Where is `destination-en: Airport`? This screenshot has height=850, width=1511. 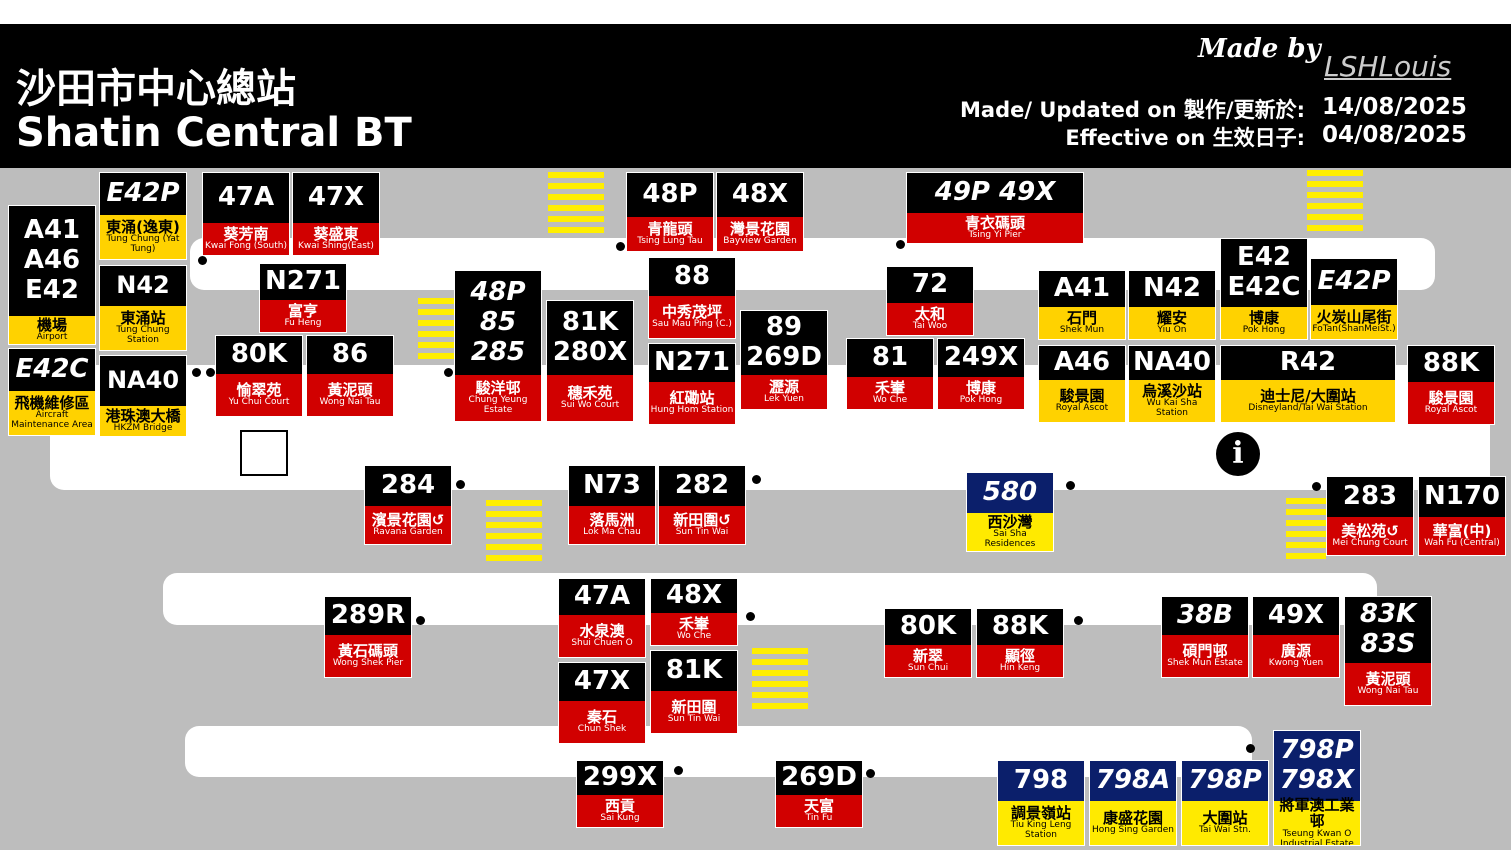 destination-en: Airport is located at coordinates (52, 337).